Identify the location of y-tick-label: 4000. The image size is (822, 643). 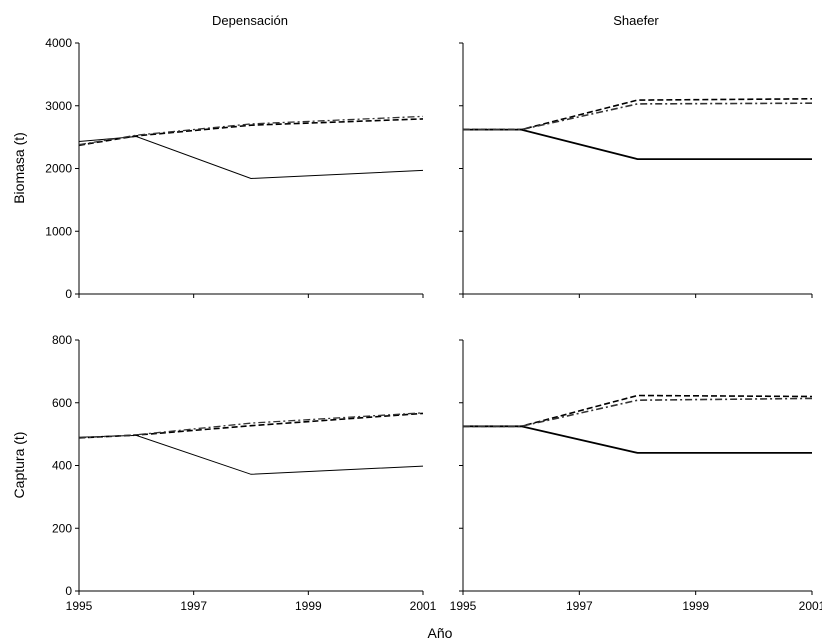
(58, 43).